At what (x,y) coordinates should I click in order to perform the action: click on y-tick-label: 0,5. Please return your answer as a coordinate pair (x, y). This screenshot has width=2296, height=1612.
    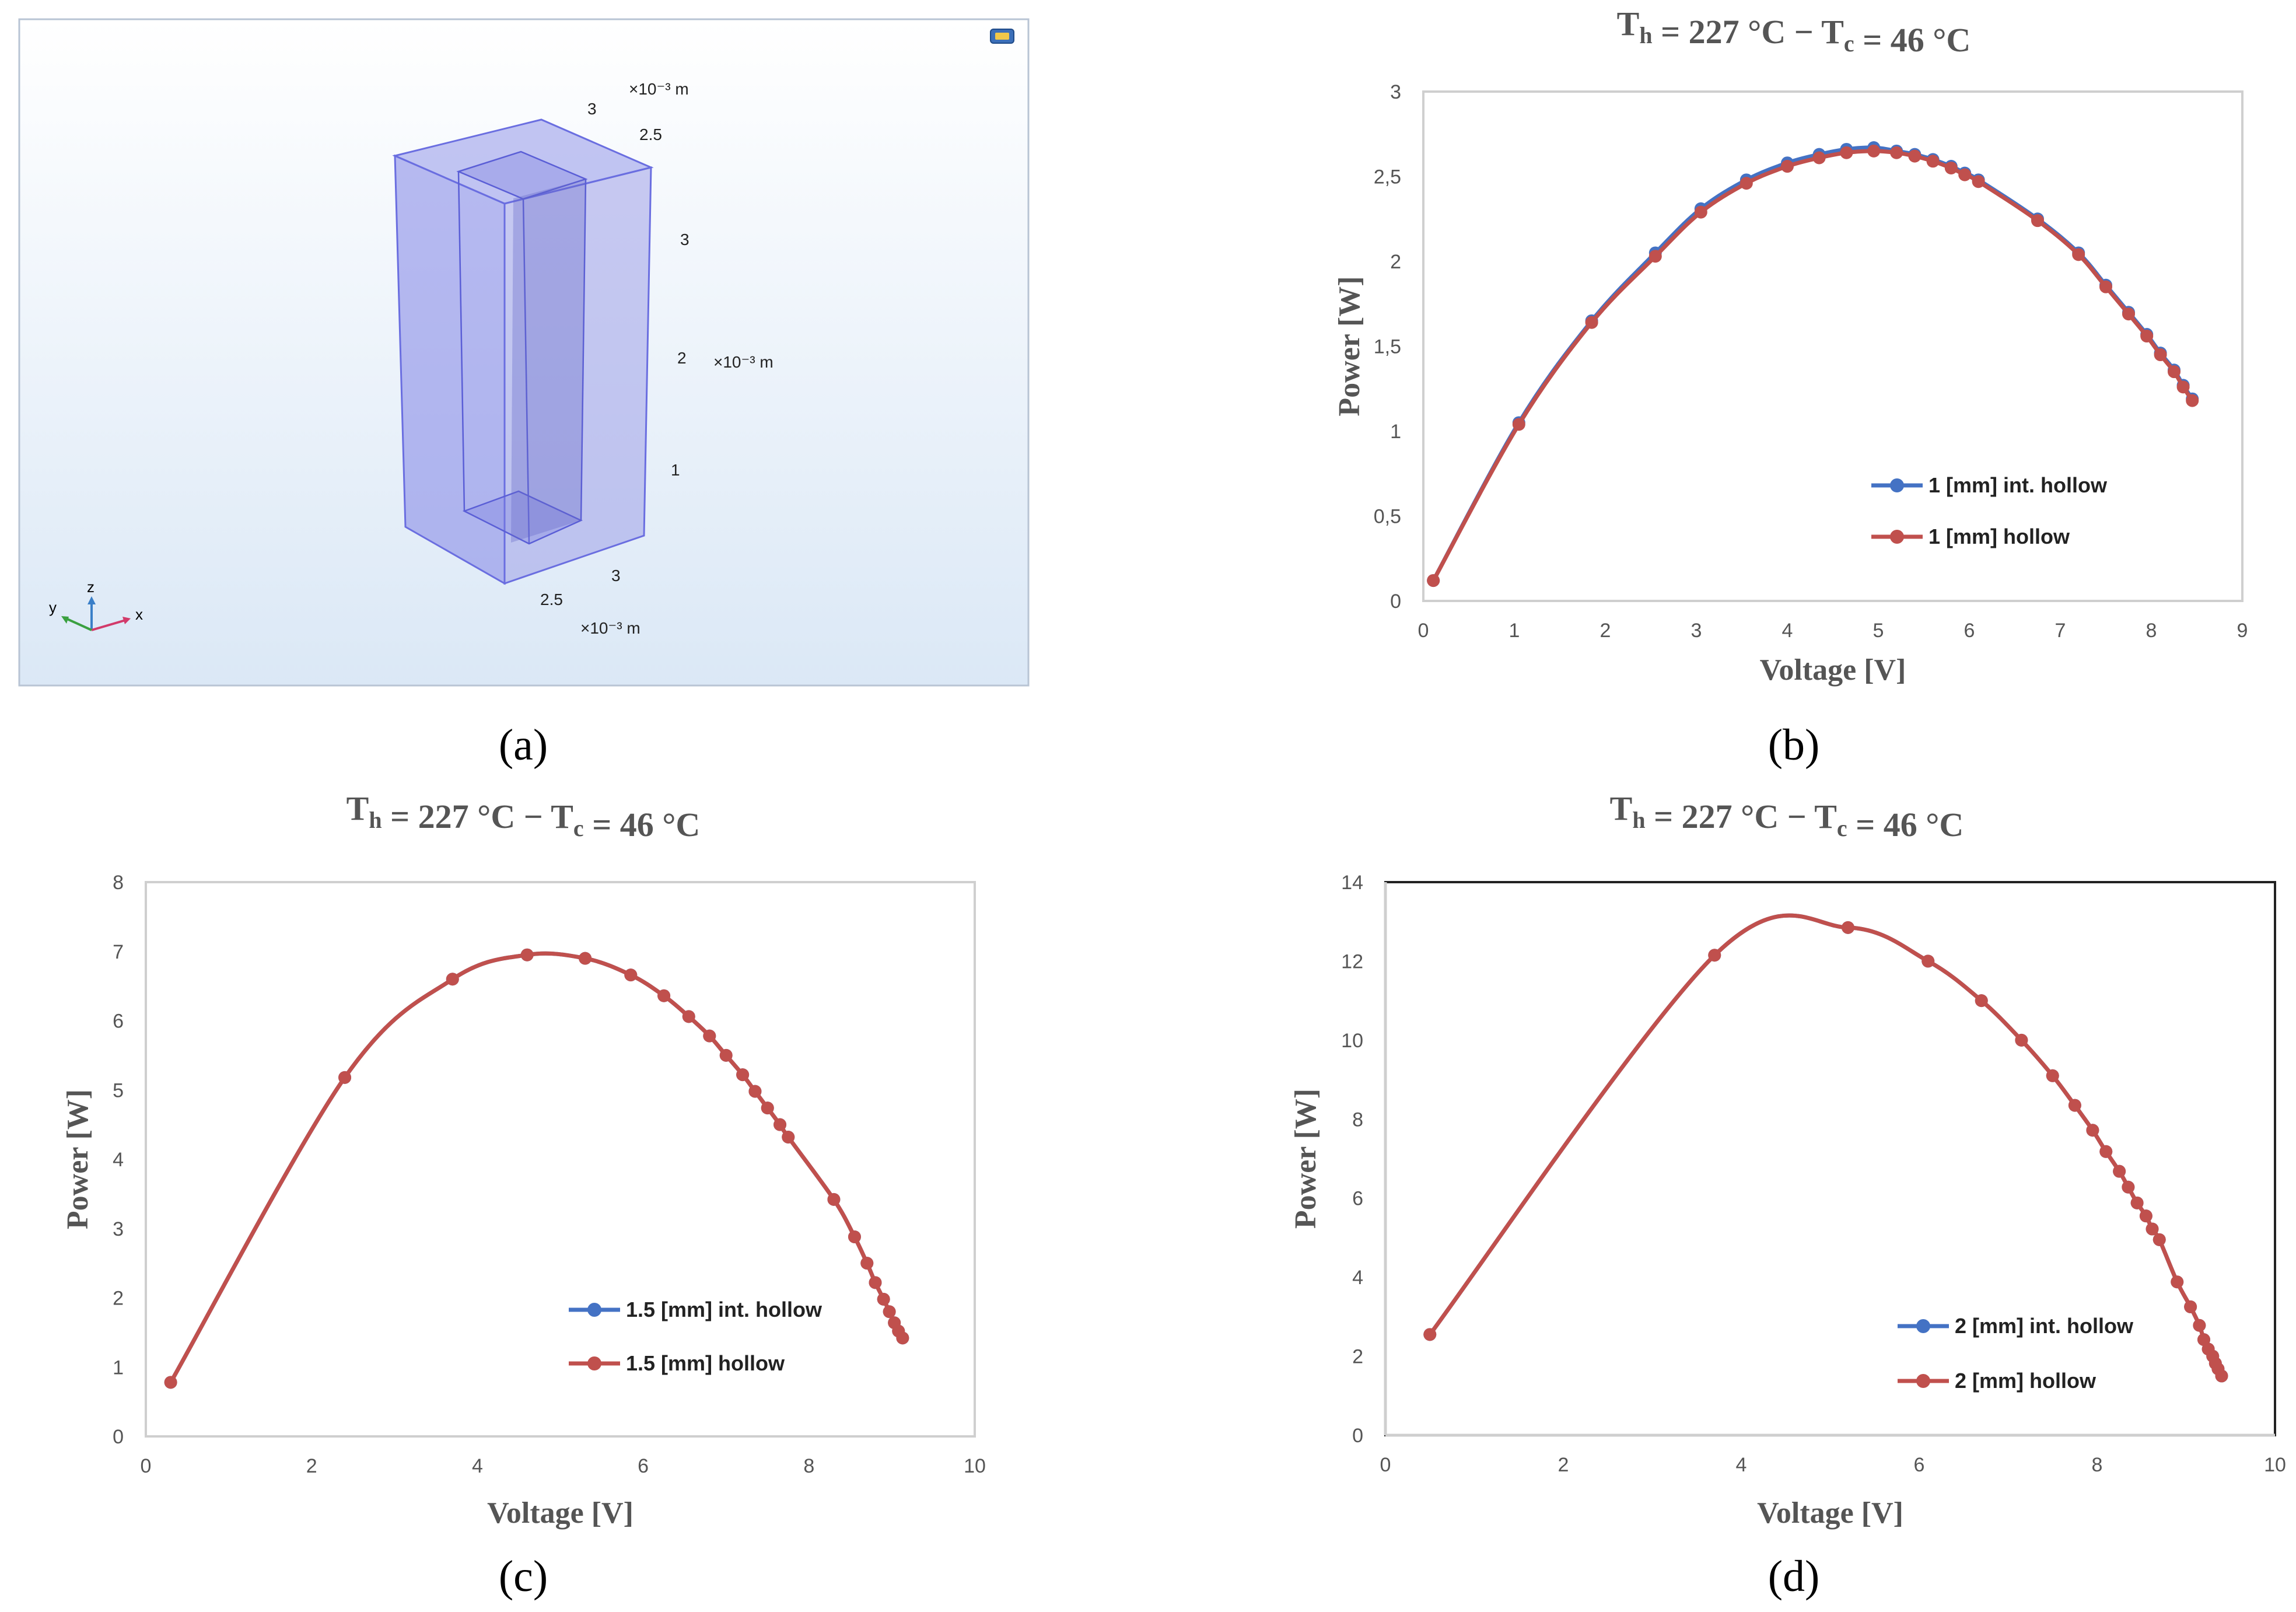
    Looking at the image, I should click on (1387, 517).